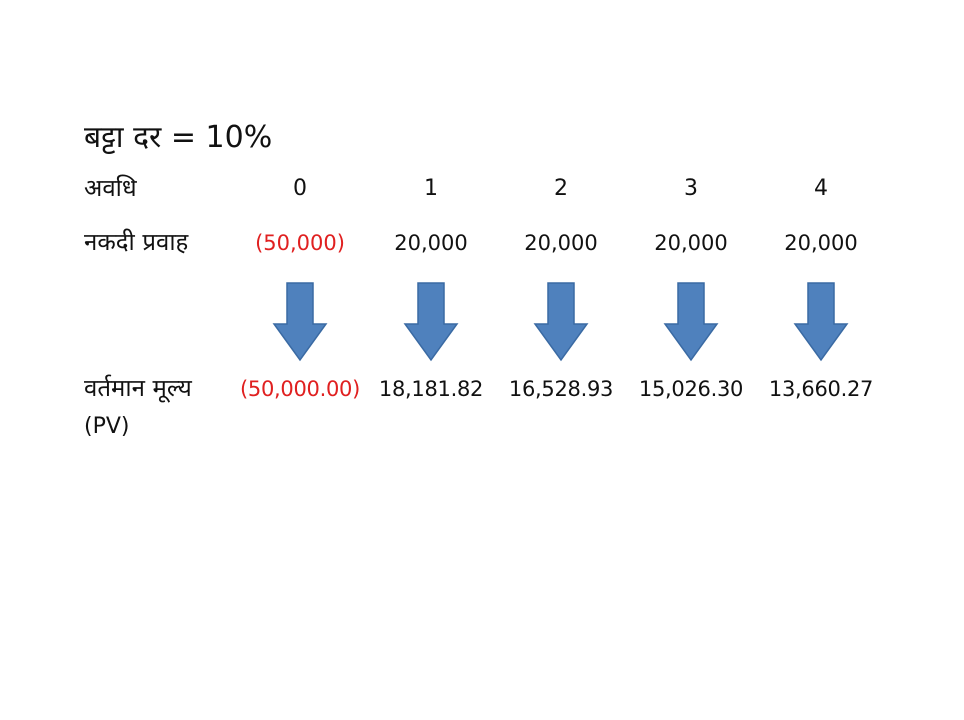  Describe the element at coordinates (300, 188) in the screenshot. I see `period-cell: 0` at that location.